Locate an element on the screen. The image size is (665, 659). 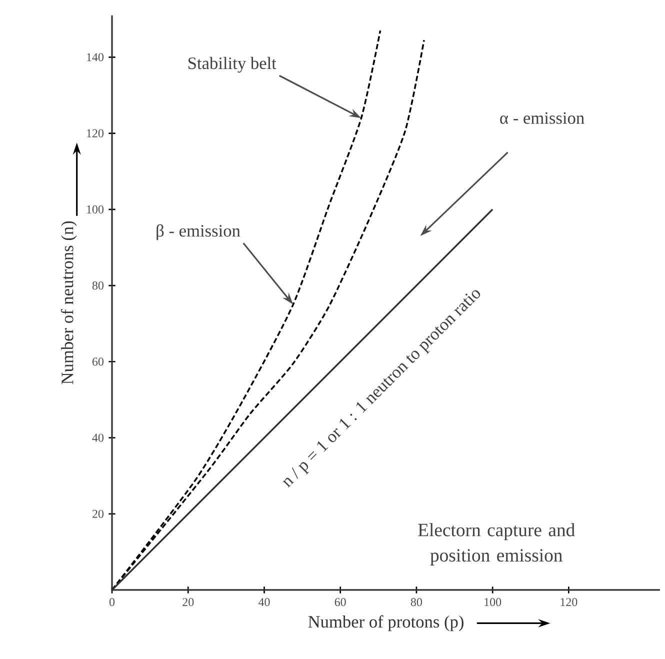
x-tick-label: 20 is located at coordinates (188, 602).